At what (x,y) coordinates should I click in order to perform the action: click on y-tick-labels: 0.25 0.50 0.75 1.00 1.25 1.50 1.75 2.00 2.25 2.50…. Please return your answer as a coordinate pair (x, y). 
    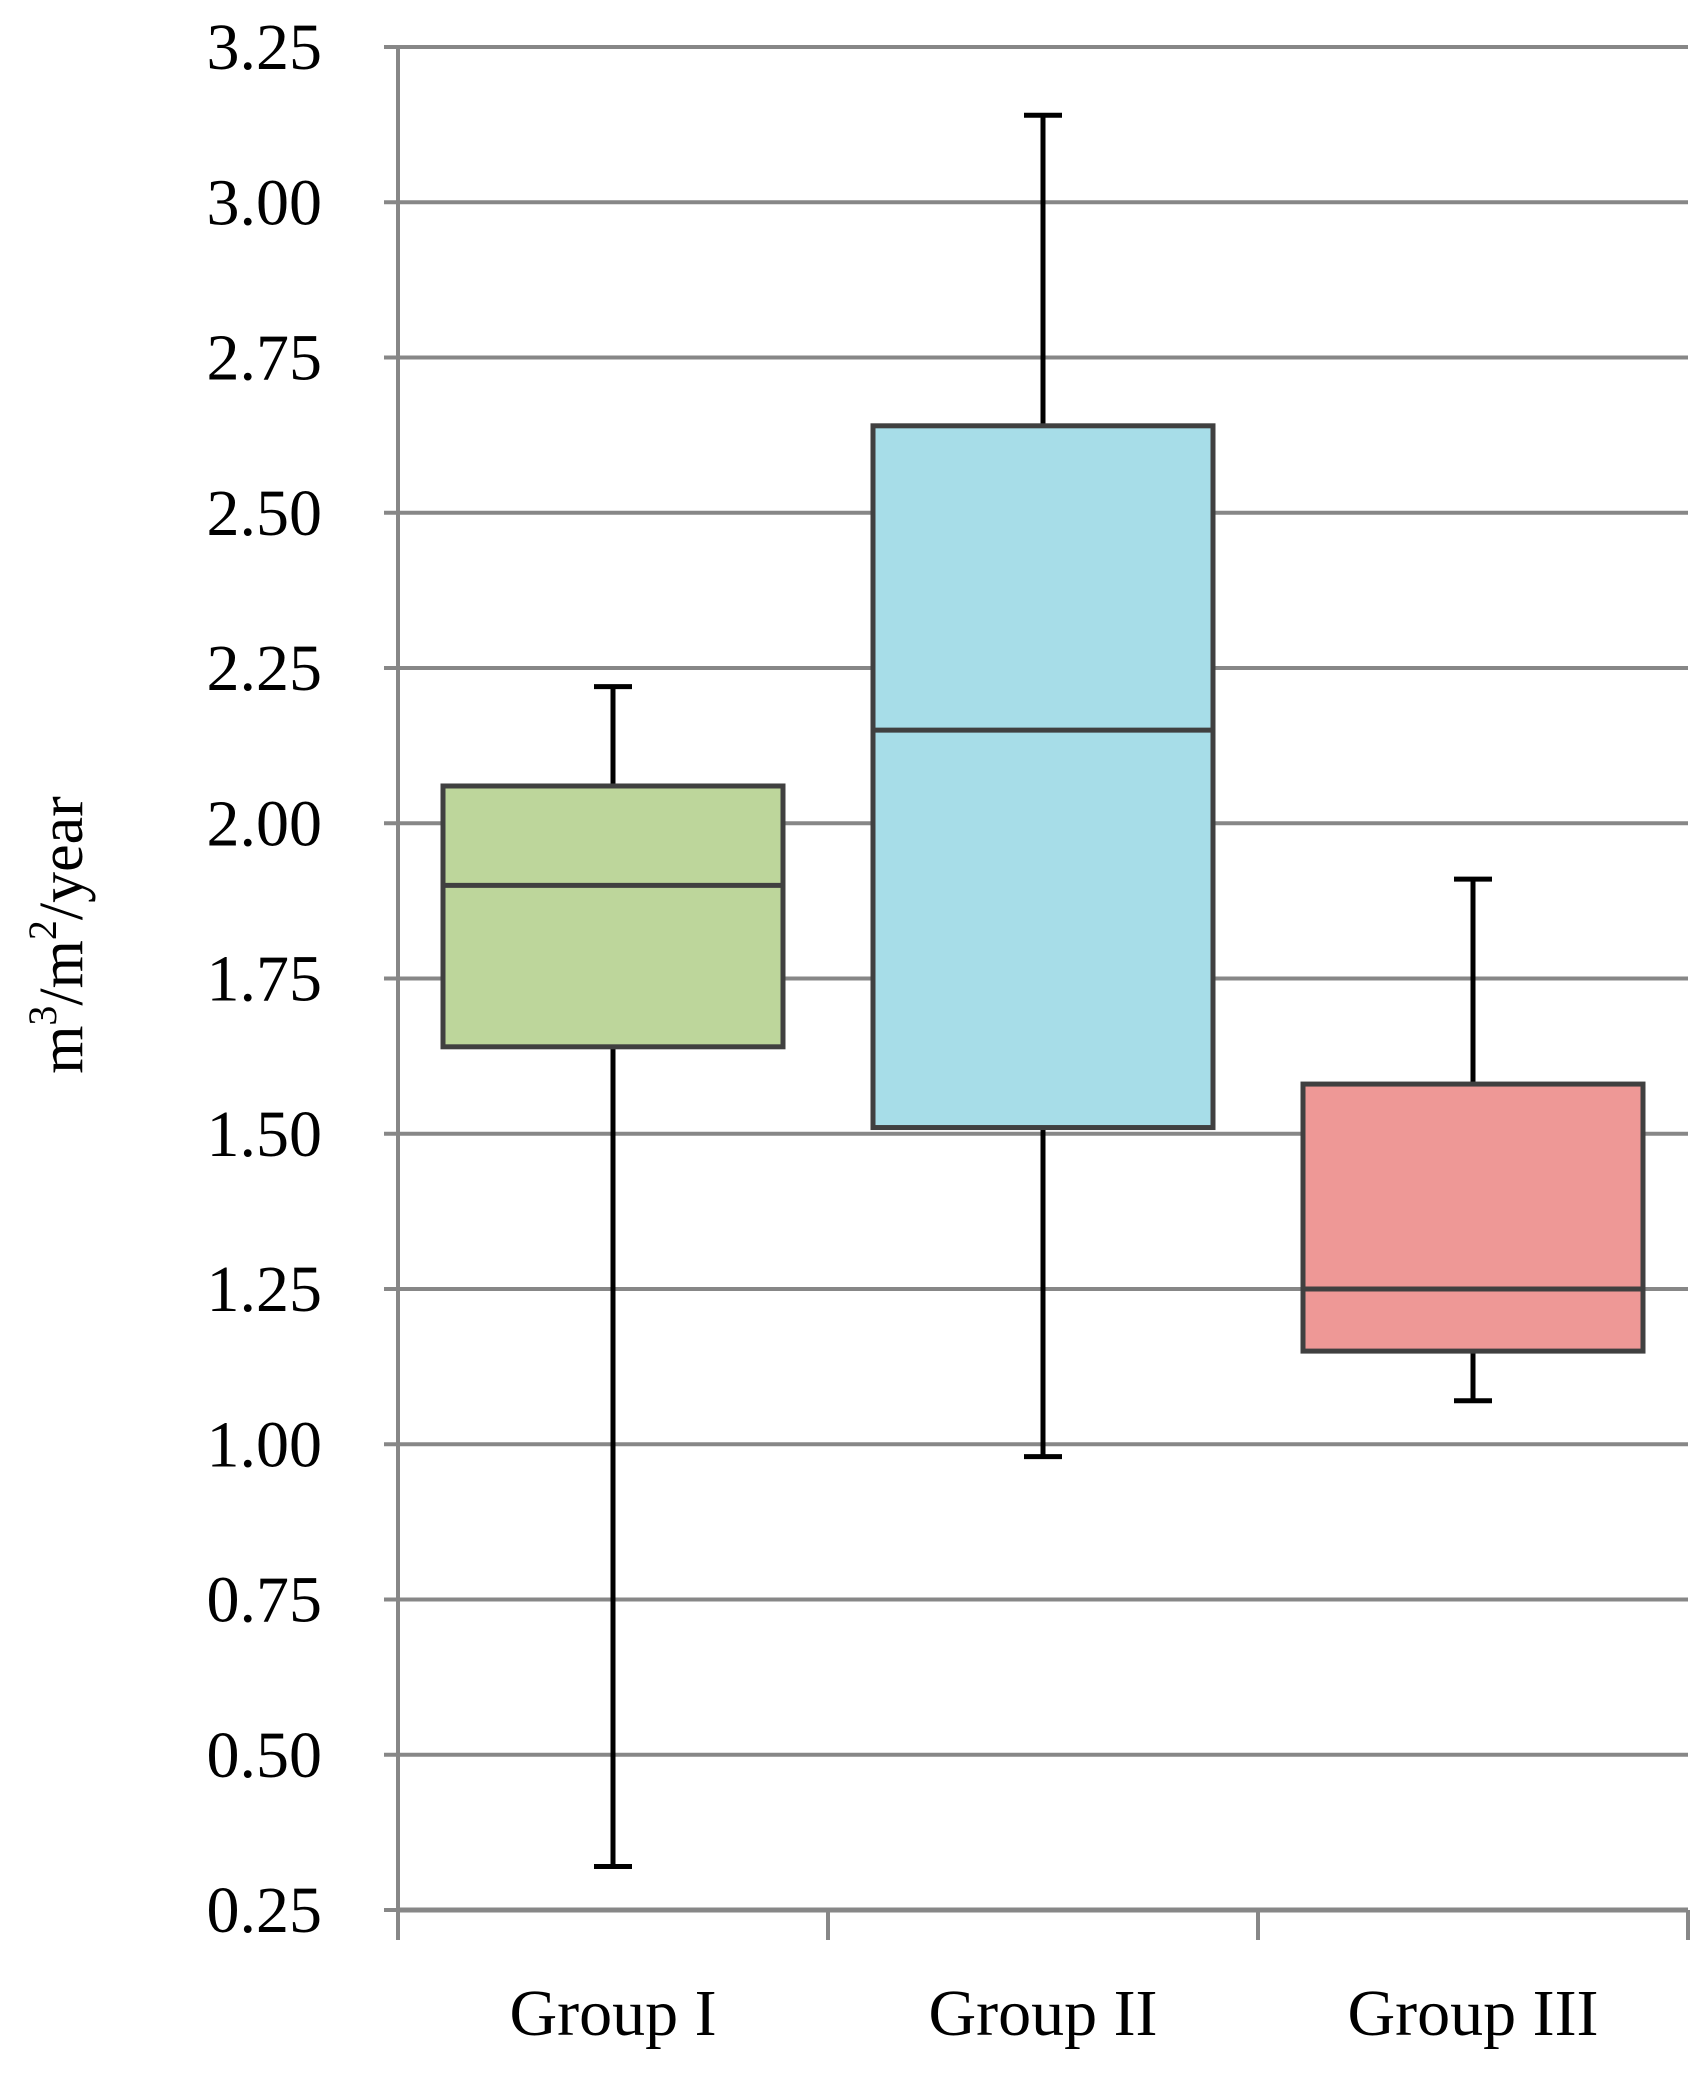
    Looking at the image, I should click on (265, 979).